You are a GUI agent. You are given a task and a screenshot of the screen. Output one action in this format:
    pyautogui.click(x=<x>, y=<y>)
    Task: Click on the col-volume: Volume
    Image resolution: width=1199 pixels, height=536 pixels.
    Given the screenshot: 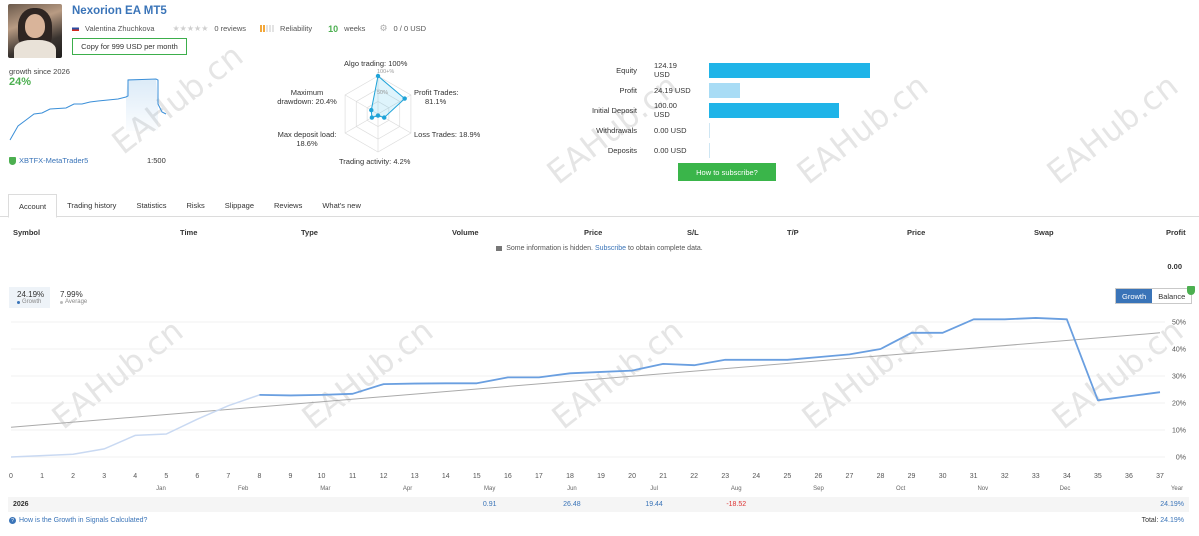 What is the action you would take?
    pyautogui.click(x=465, y=232)
    